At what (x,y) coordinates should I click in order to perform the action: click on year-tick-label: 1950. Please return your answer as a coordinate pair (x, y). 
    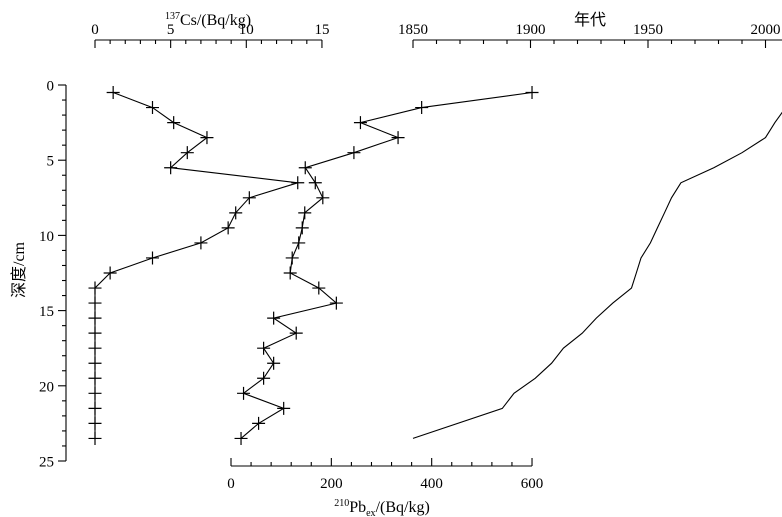
    Looking at the image, I should click on (648, 30).